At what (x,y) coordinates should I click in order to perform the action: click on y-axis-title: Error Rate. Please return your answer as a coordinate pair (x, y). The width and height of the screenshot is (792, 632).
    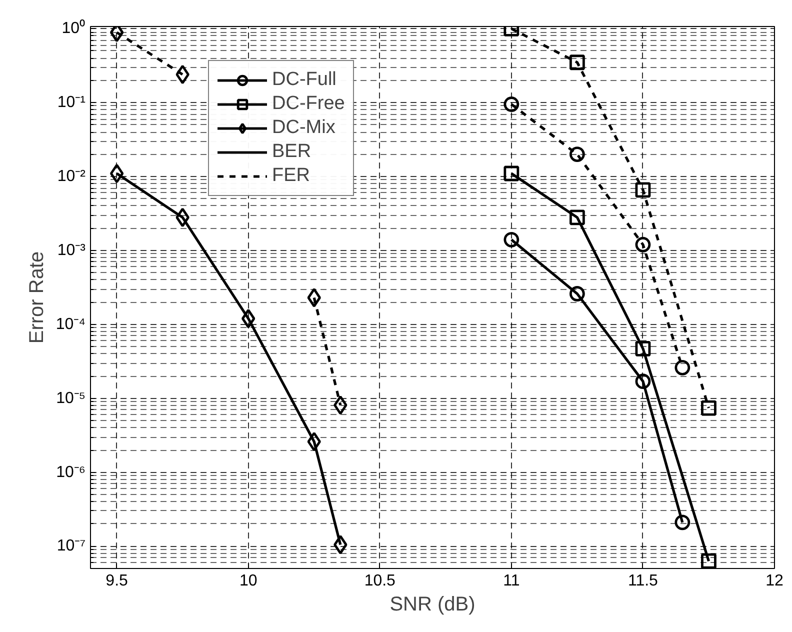
    Looking at the image, I should click on (37, 297).